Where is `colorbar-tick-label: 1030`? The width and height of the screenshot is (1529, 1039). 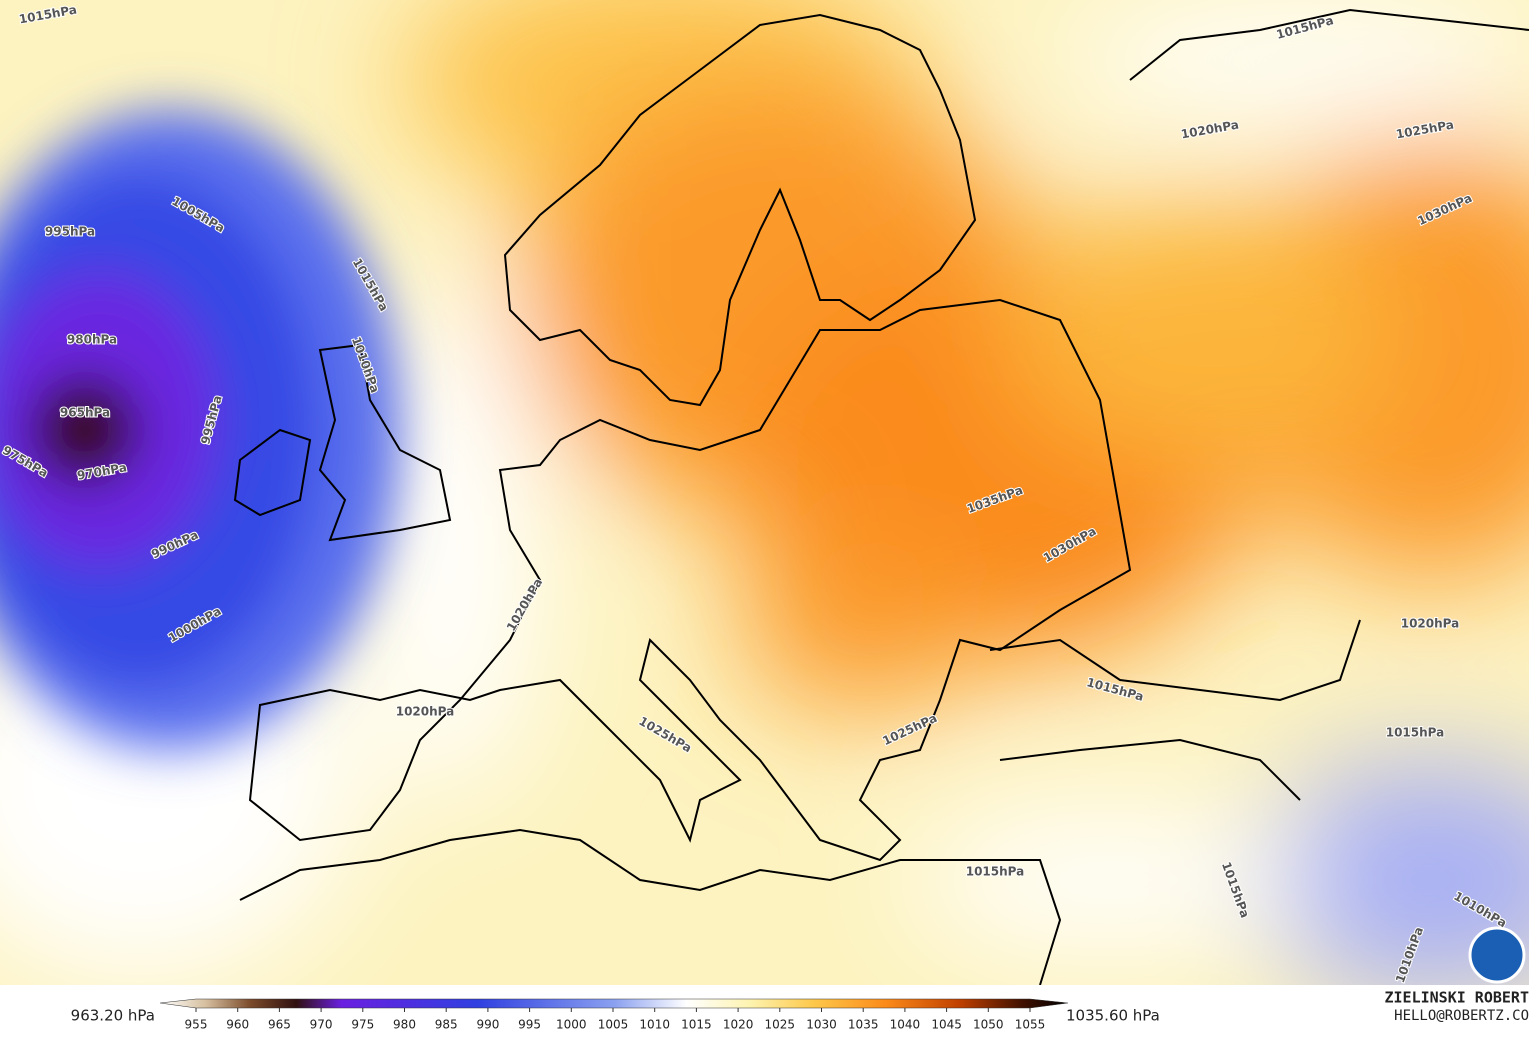 colorbar-tick-label: 1030 is located at coordinates (821, 1025).